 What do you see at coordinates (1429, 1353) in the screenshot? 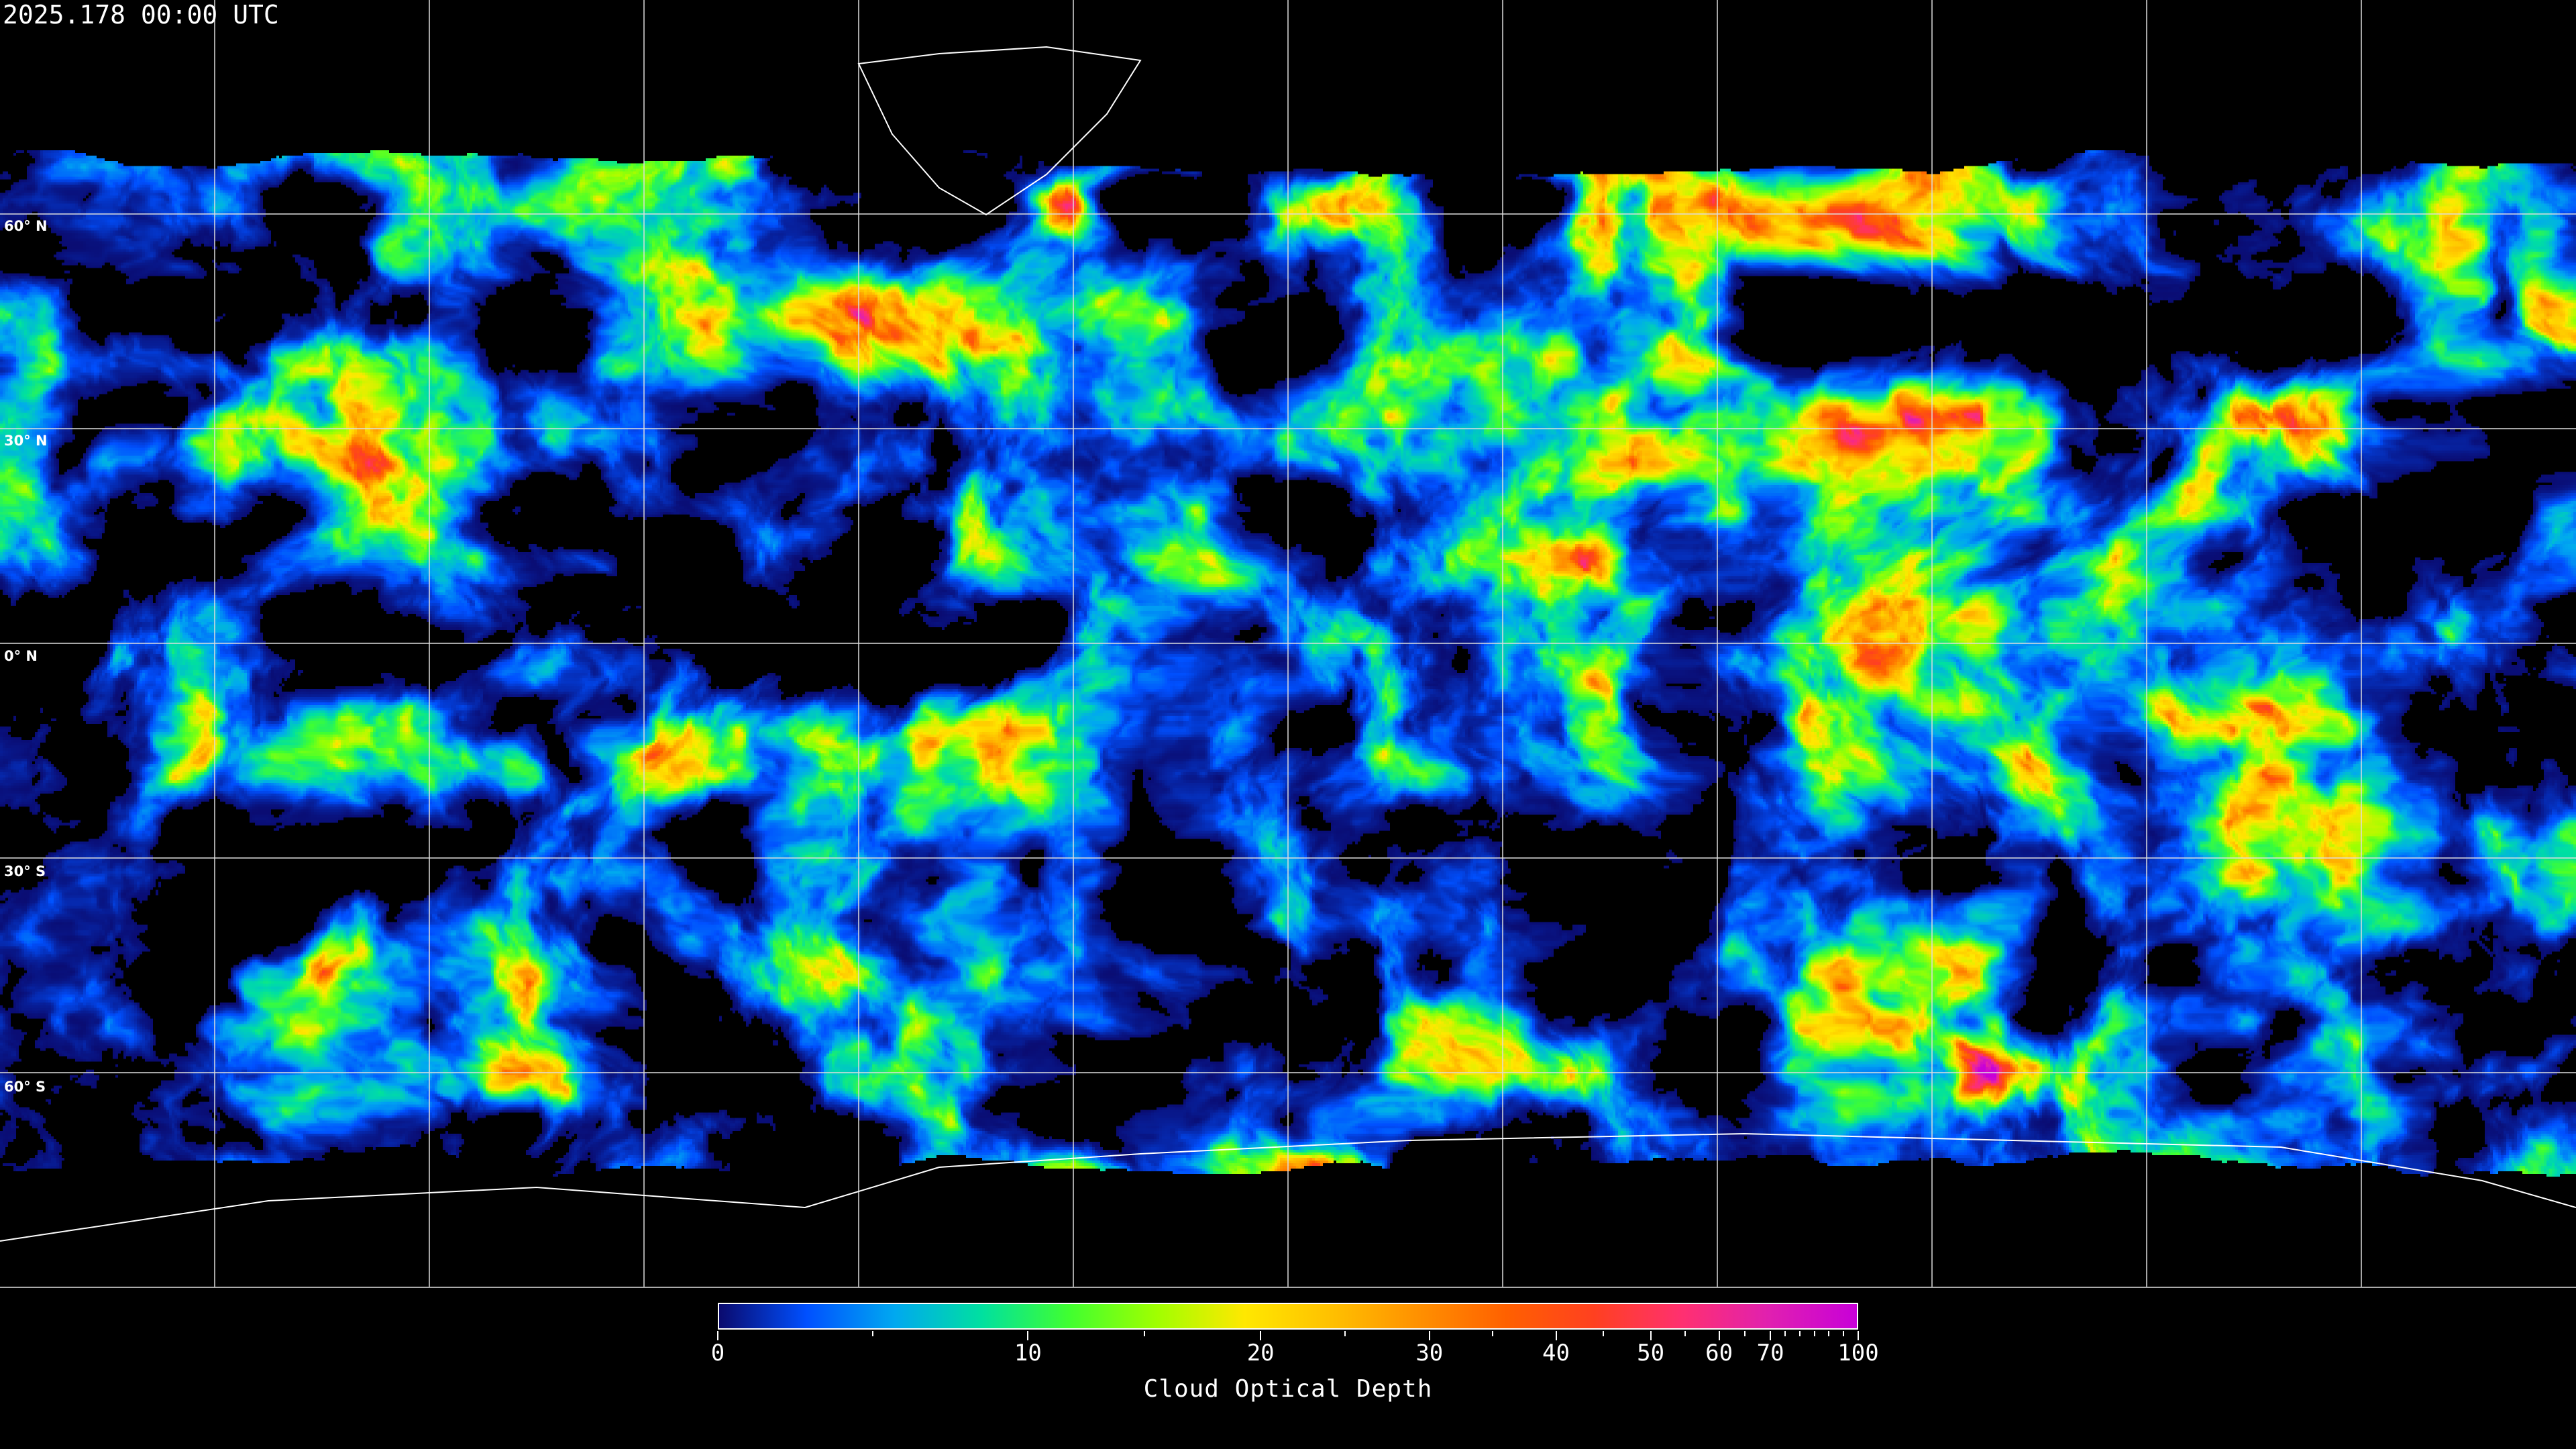
I see `colorbar-tick-label: 30` at bounding box center [1429, 1353].